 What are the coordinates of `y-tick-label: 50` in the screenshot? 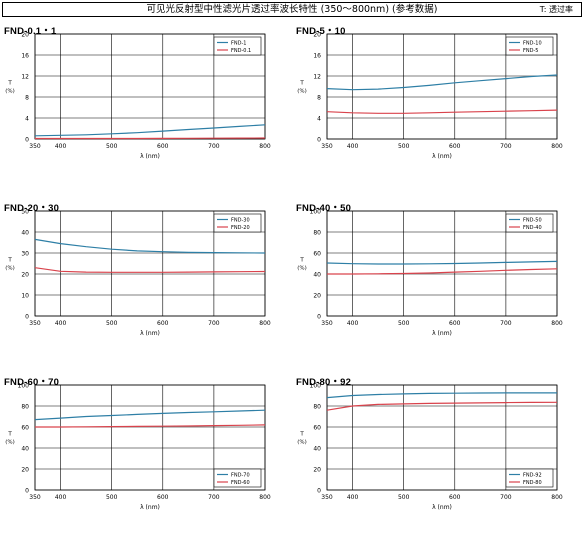 It's located at (25, 212).